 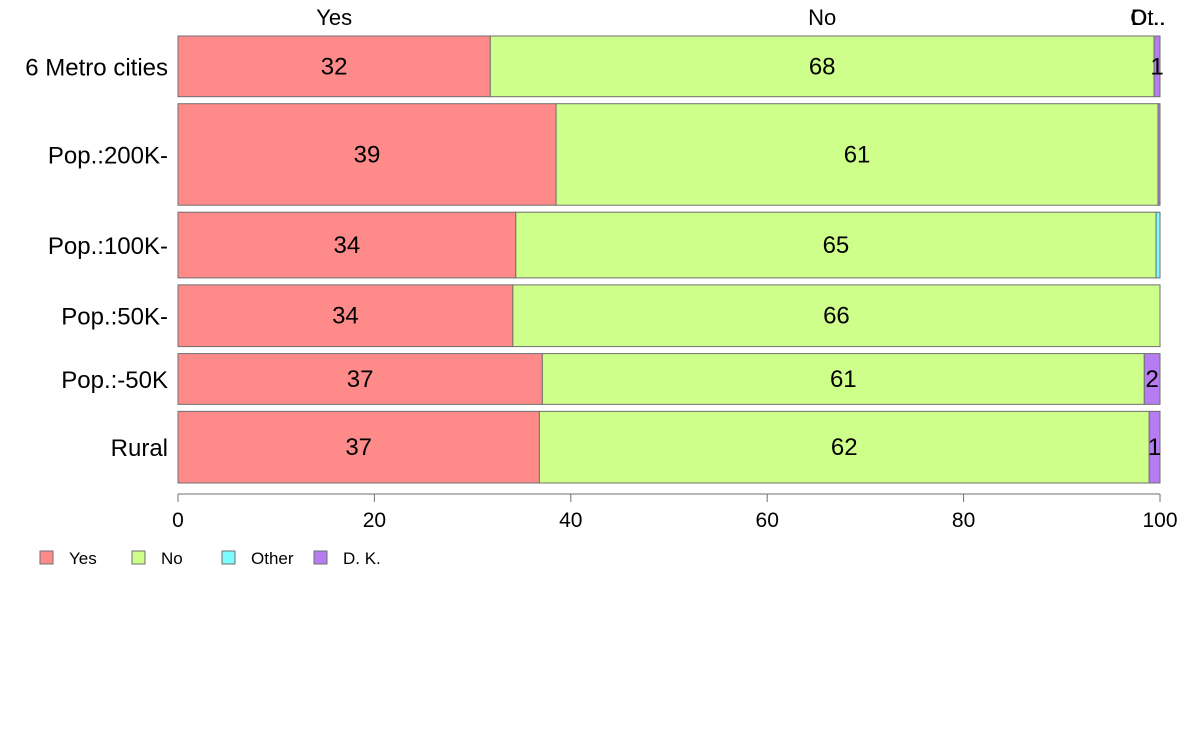 I want to click on bar-segment-yes-pop-100k, so click(x=347, y=245).